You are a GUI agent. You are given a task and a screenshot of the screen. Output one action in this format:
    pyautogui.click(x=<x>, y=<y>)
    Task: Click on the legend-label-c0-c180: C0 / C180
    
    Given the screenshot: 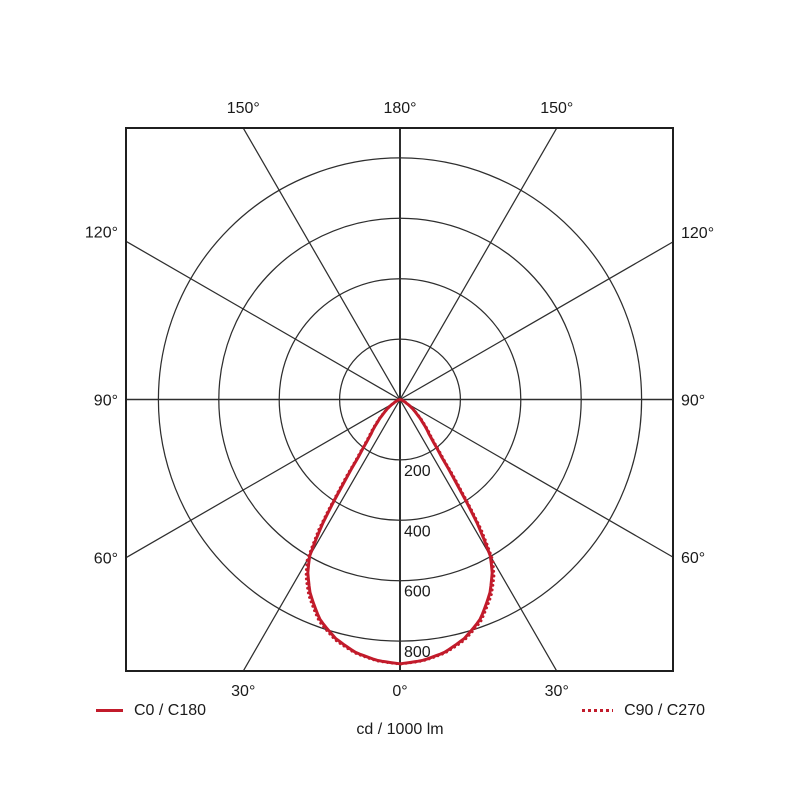 What is the action you would take?
    pyautogui.click(x=170, y=710)
    